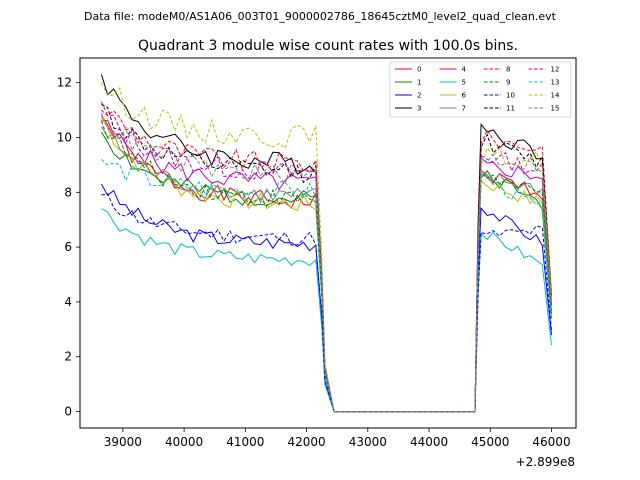 This screenshot has height=480, width=640. What do you see at coordinates (555, 96) in the screenshot?
I see `legend-label-14: 14` at bounding box center [555, 96].